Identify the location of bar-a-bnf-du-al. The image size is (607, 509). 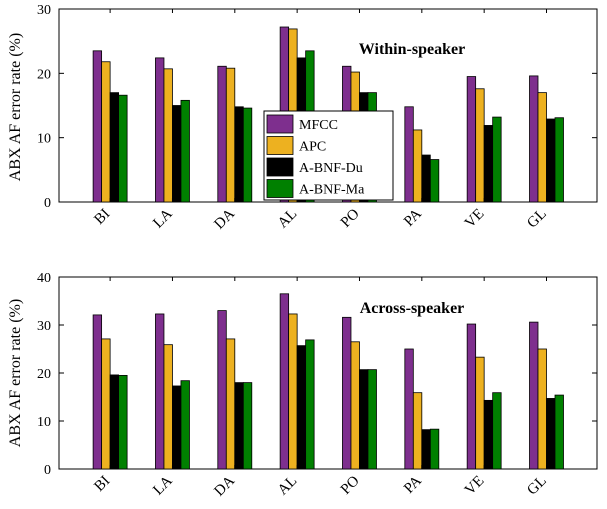
(301, 407).